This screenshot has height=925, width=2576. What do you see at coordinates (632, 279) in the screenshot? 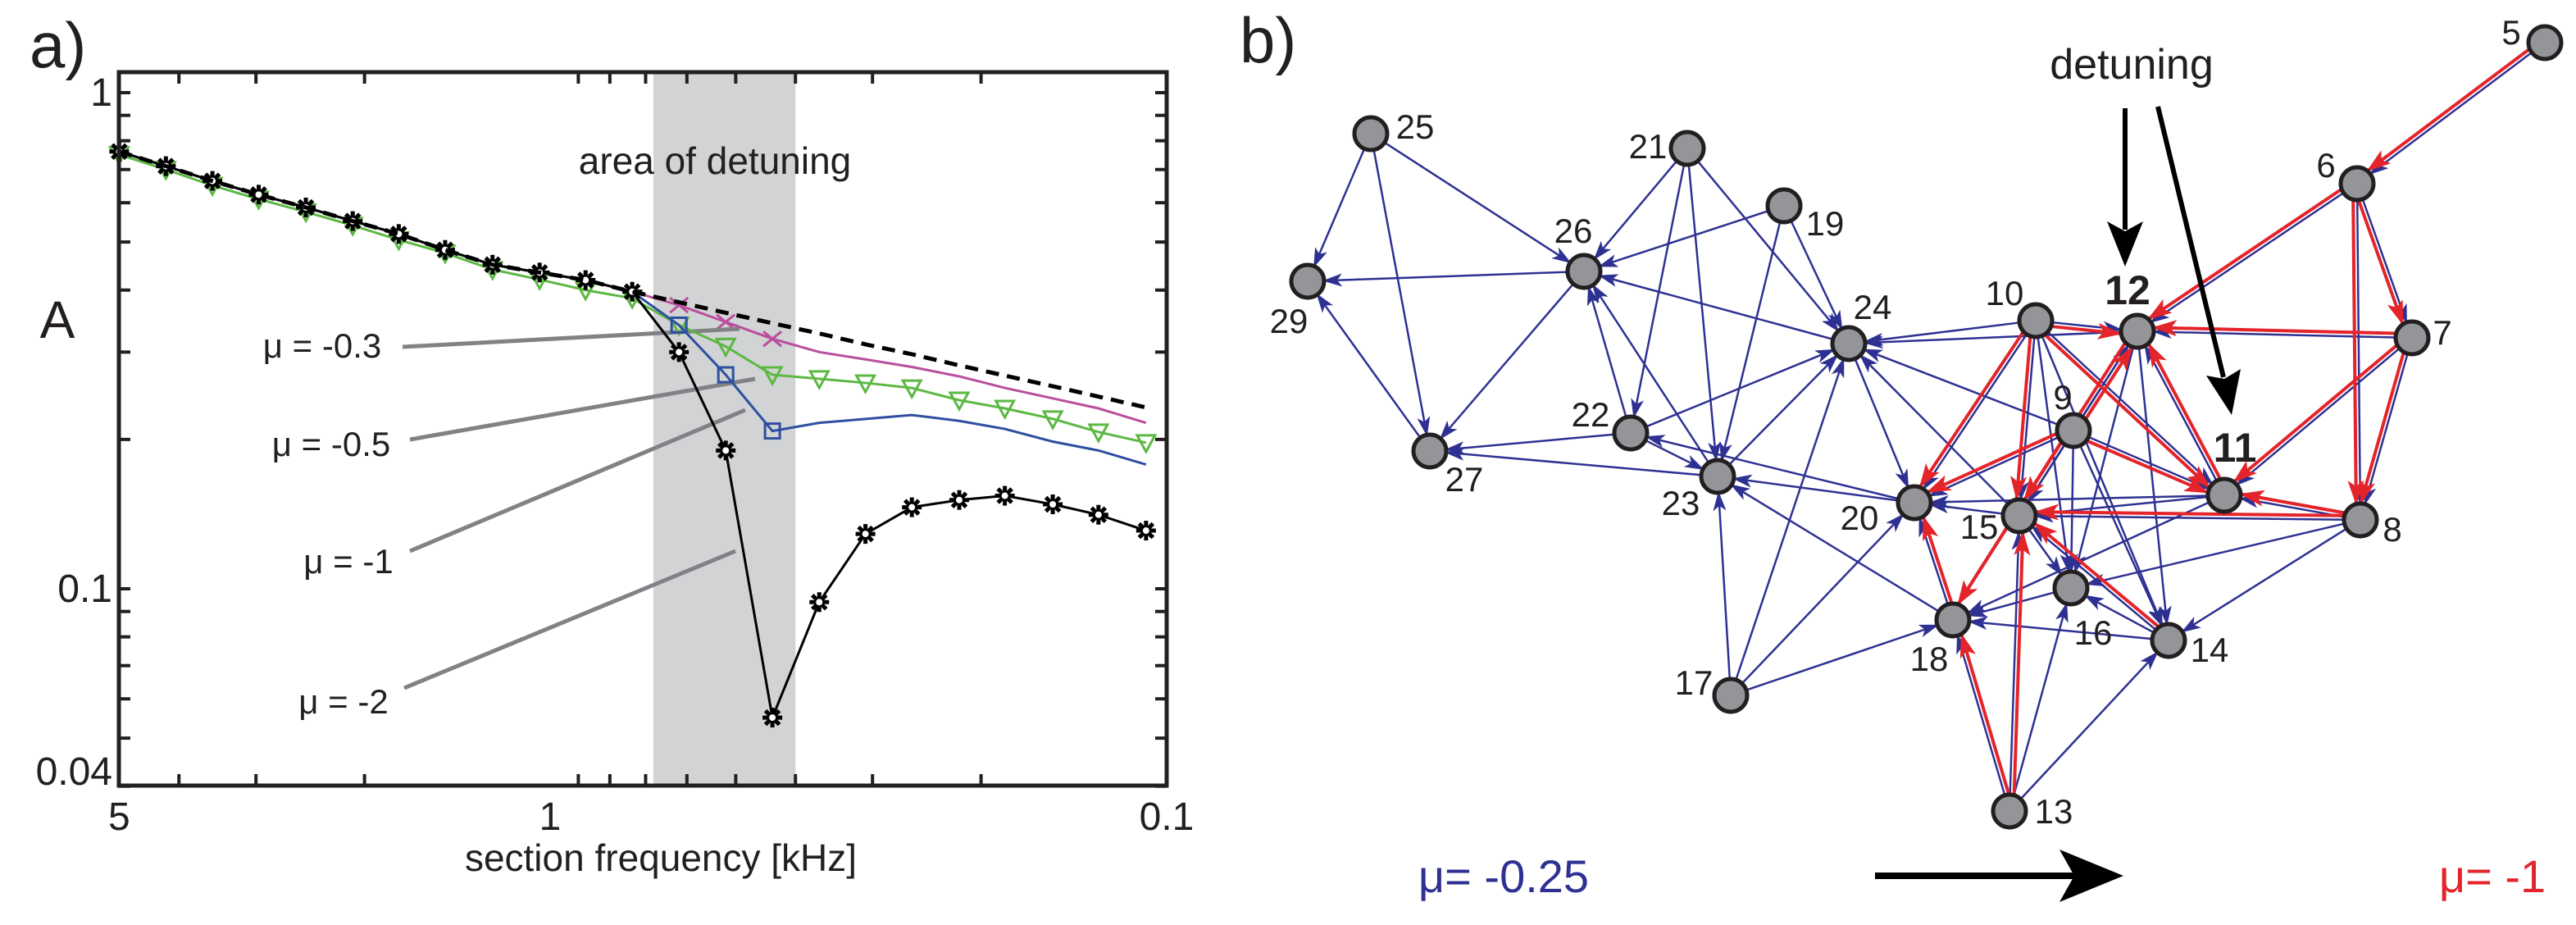
I see `series-line` at bounding box center [632, 279].